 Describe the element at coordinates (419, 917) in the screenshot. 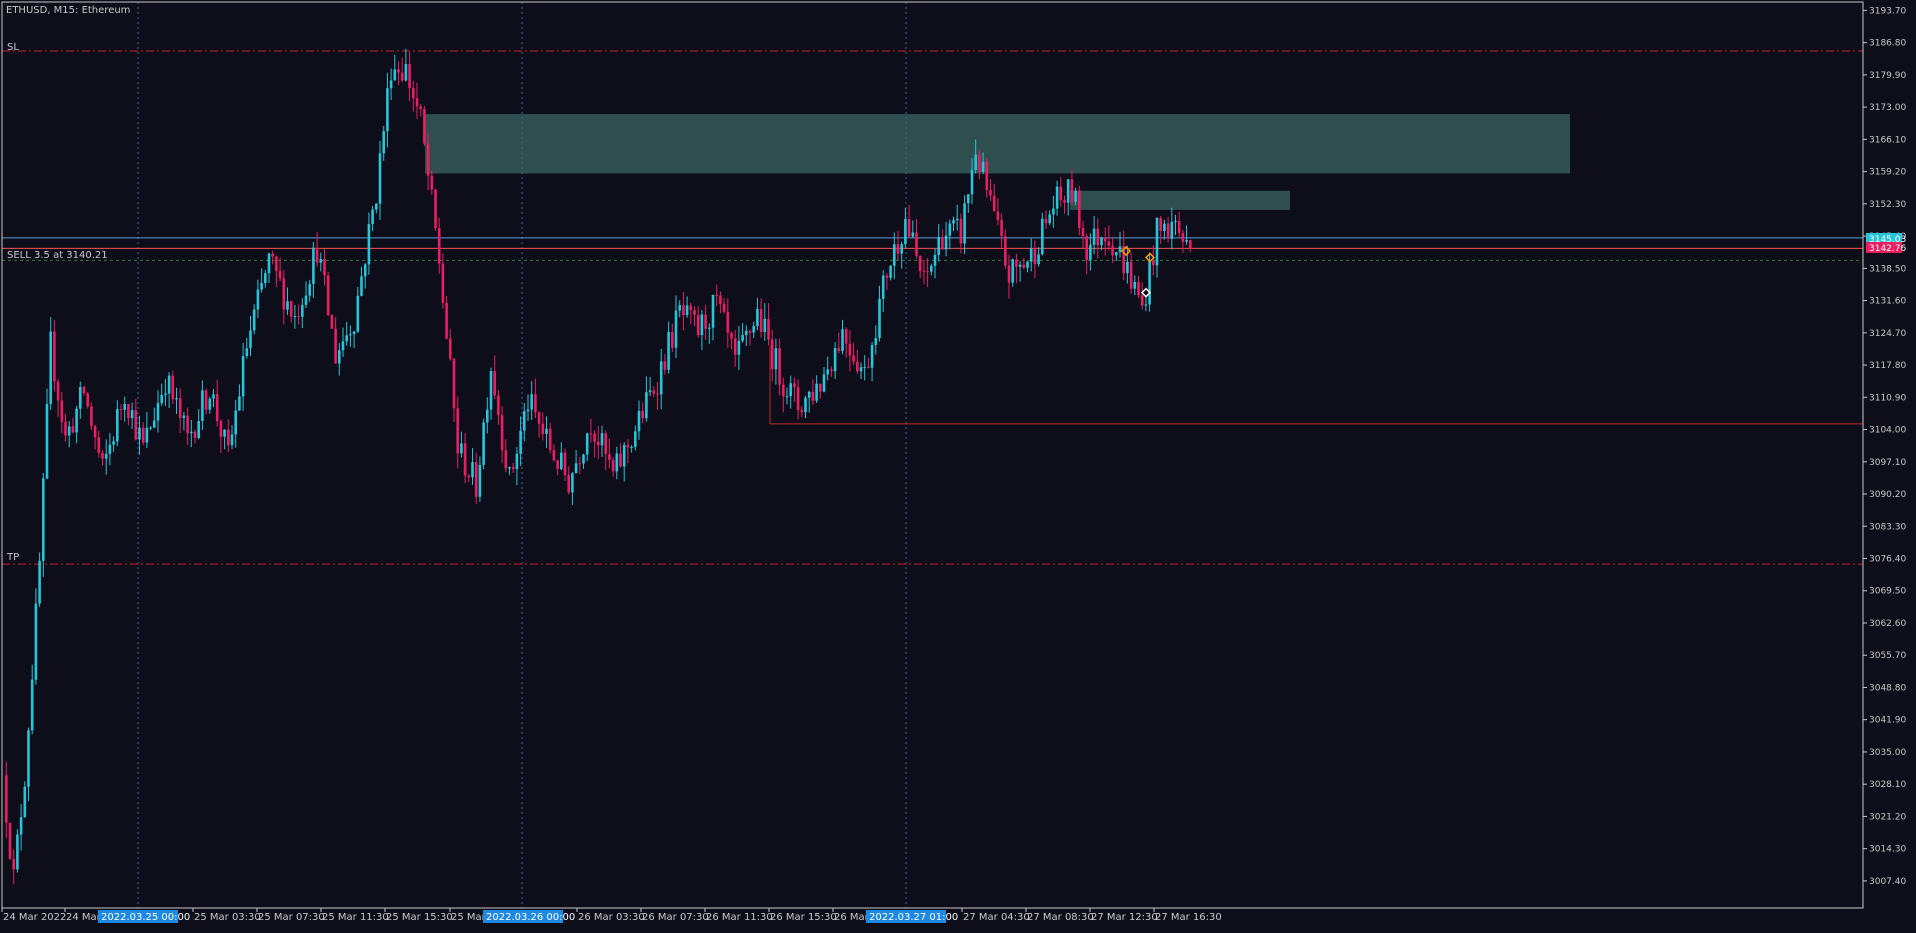

I see `x-tick-label: 25 Mar 15:30` at that location.